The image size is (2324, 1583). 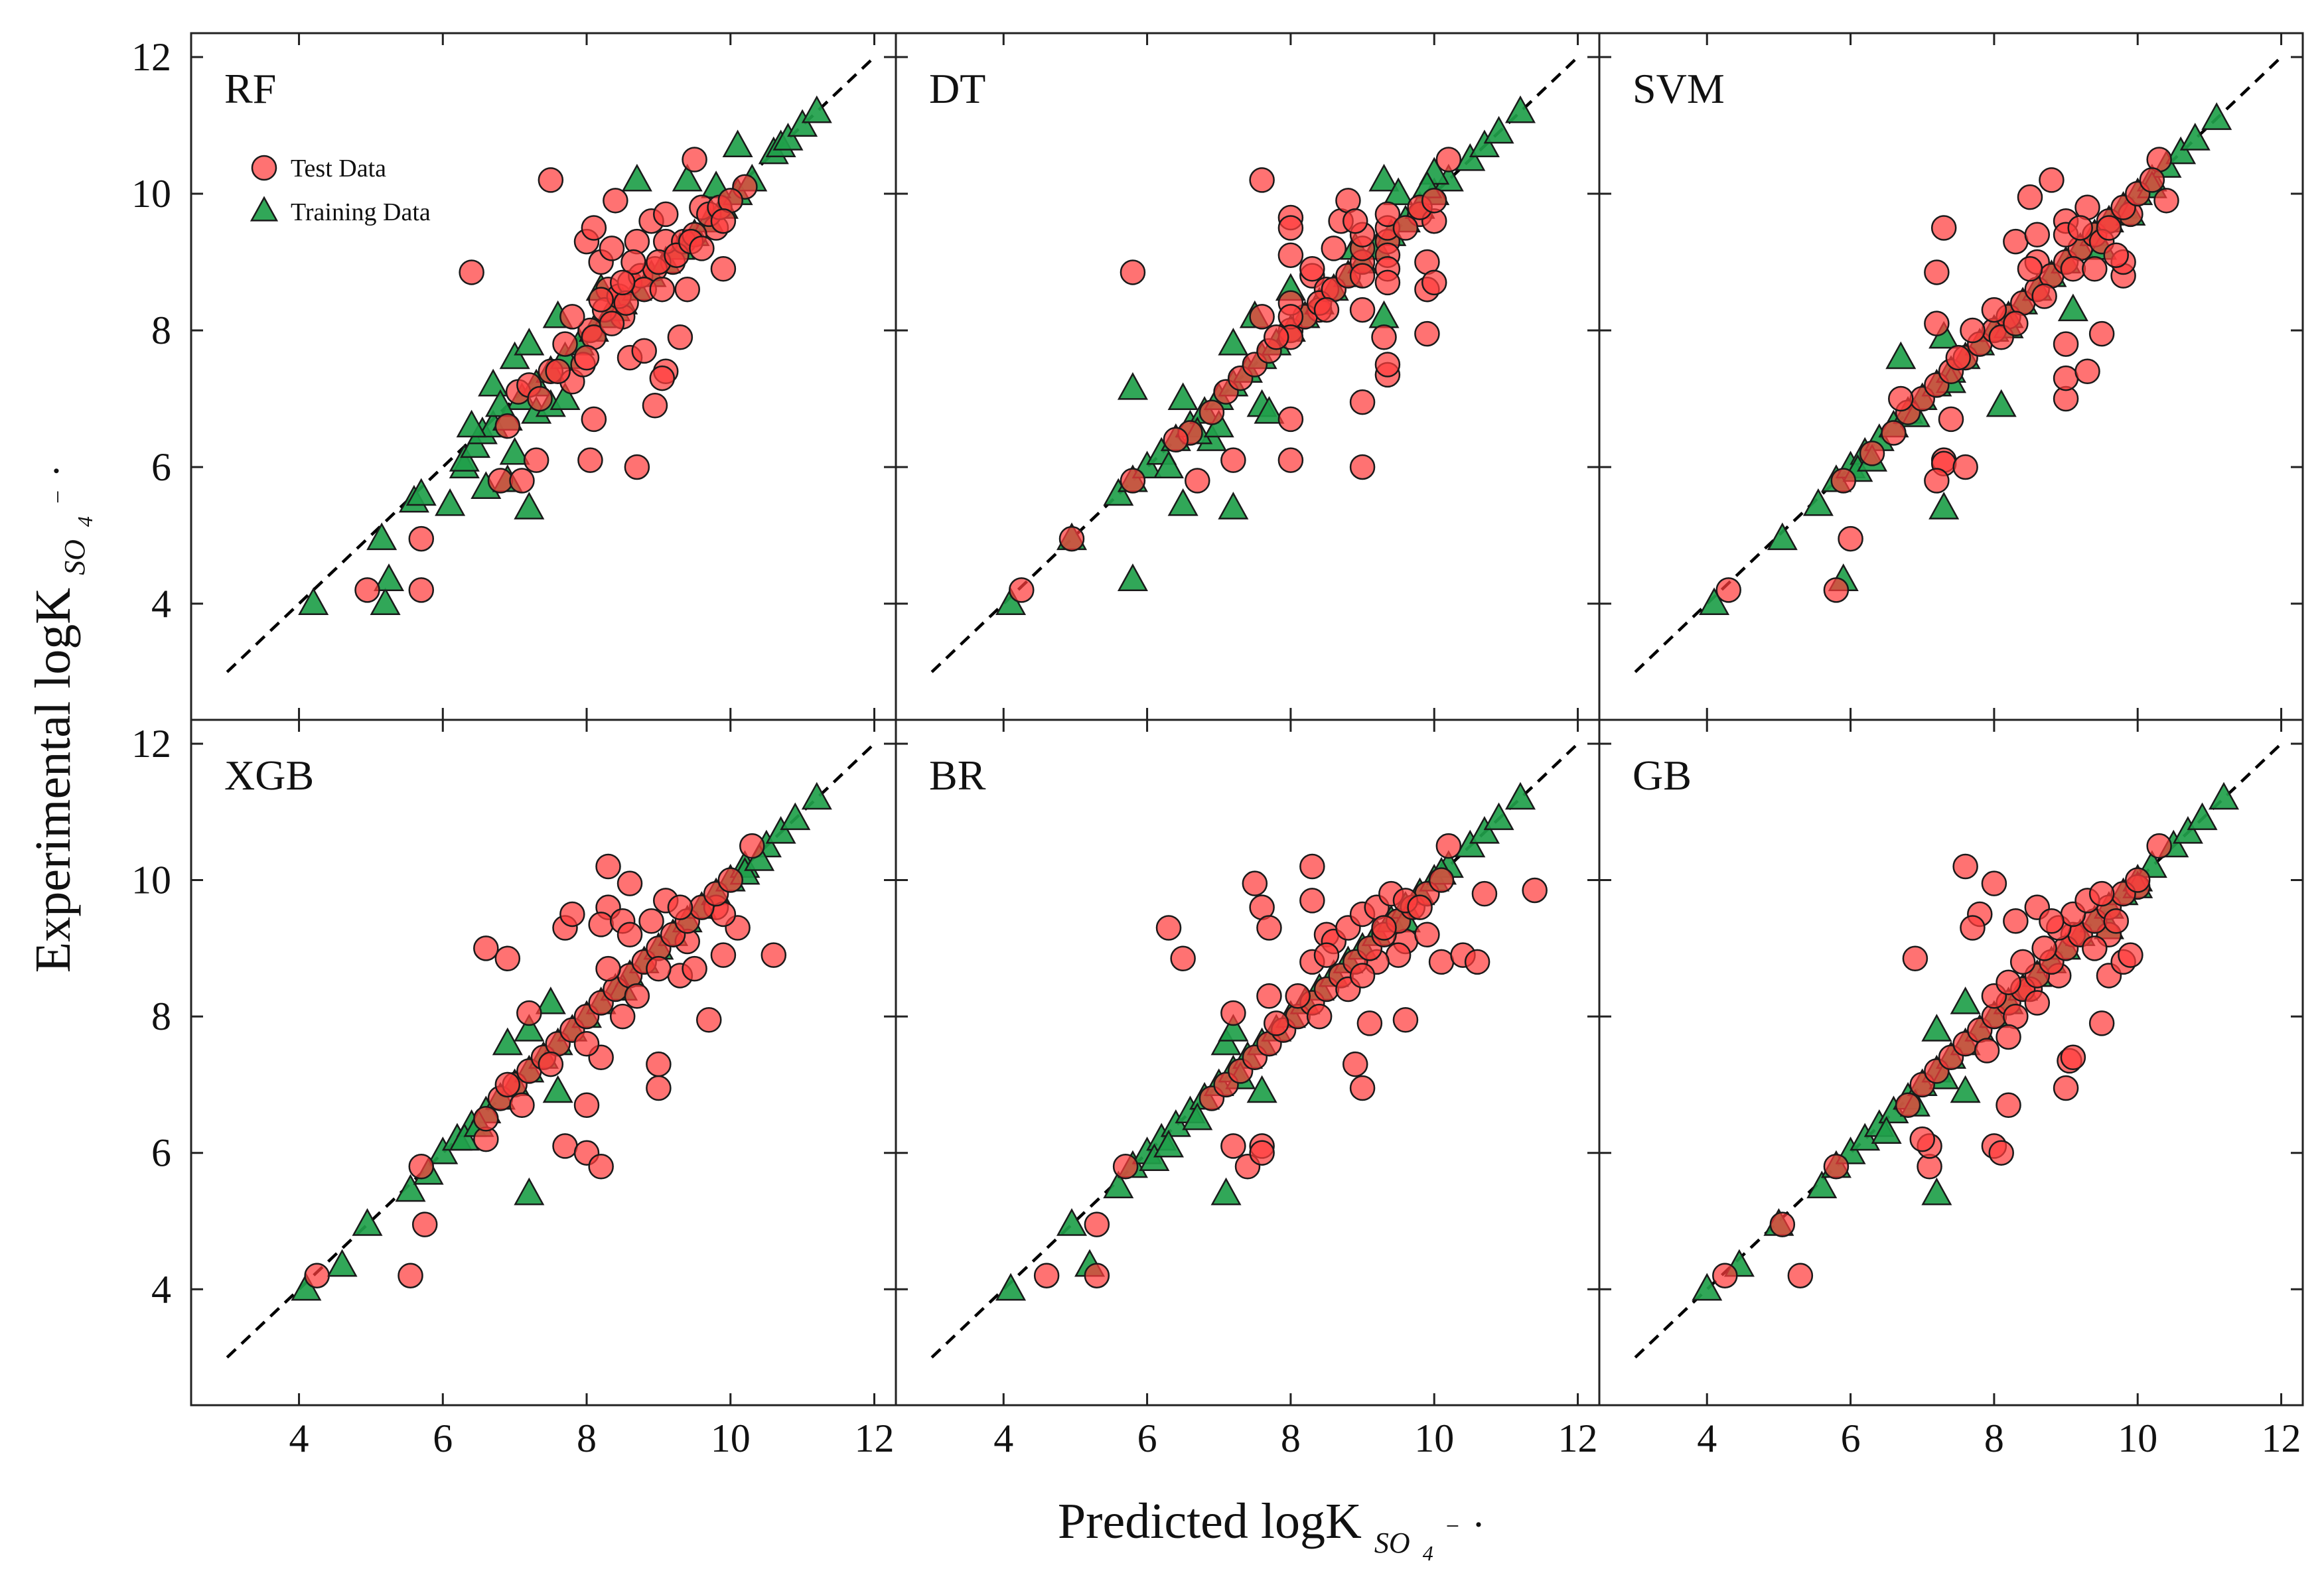 I want to click on legend-train-label: Training Data, so click(x=361, y=212).